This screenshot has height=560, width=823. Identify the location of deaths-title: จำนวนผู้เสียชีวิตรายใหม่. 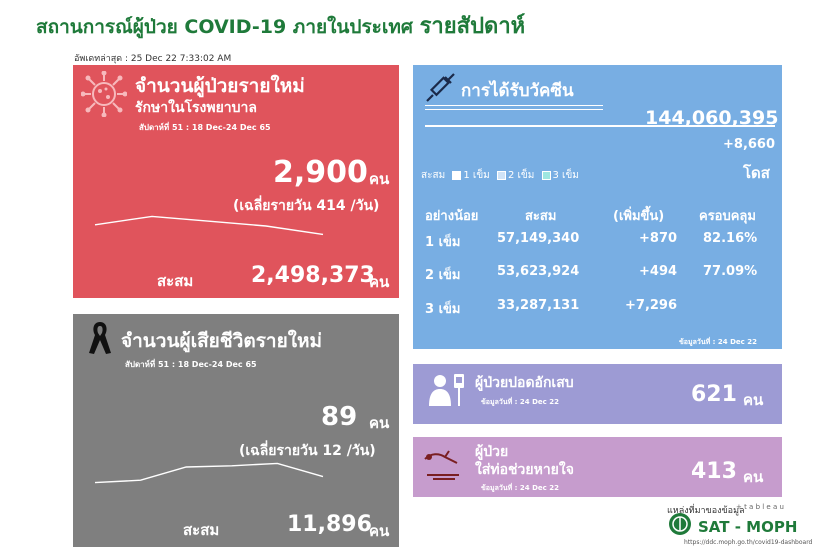
(222, 341).